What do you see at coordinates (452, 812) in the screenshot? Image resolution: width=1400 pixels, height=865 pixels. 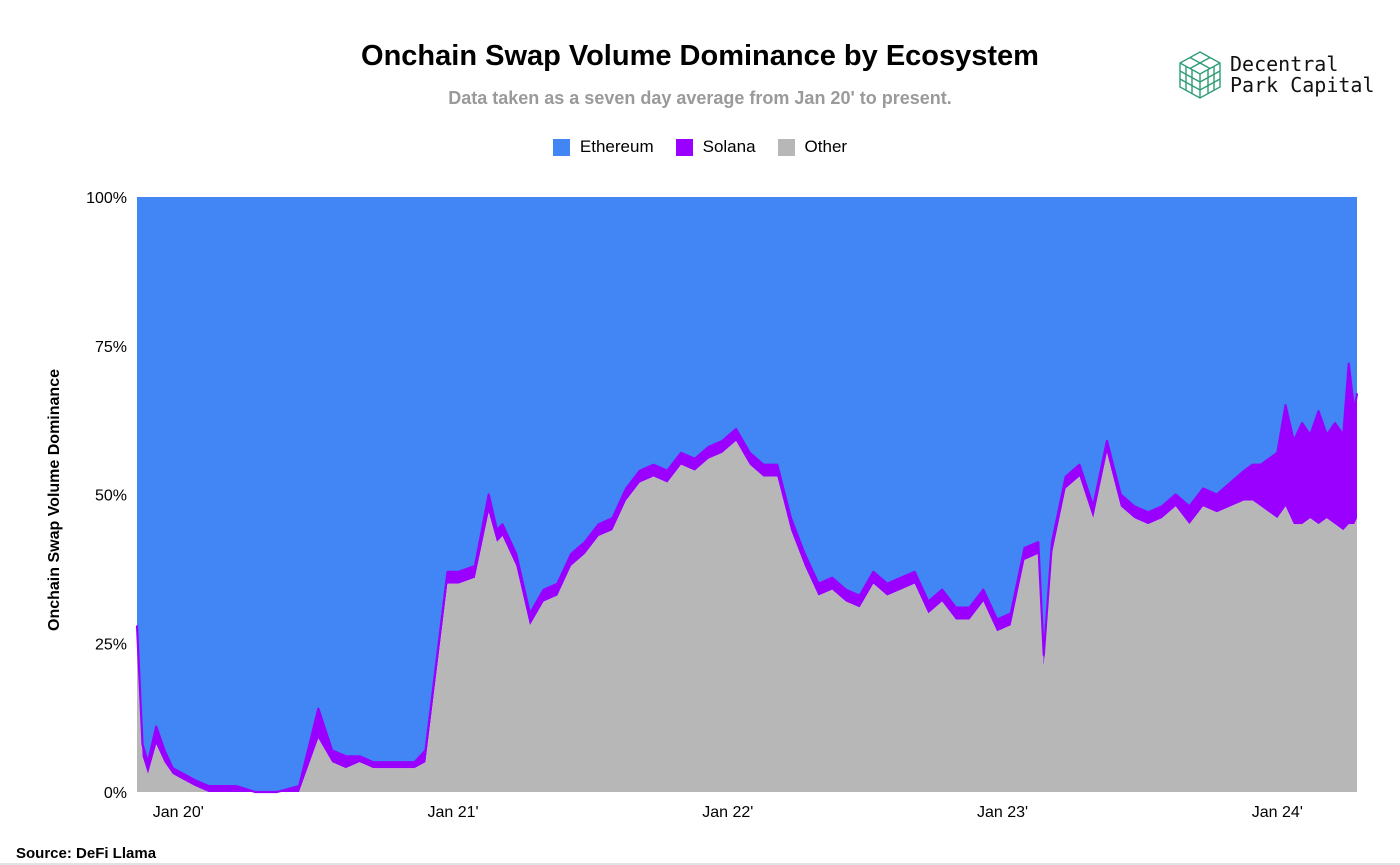 I see `x-tick-label: Jan 21'` at bounding box center [452, 812].